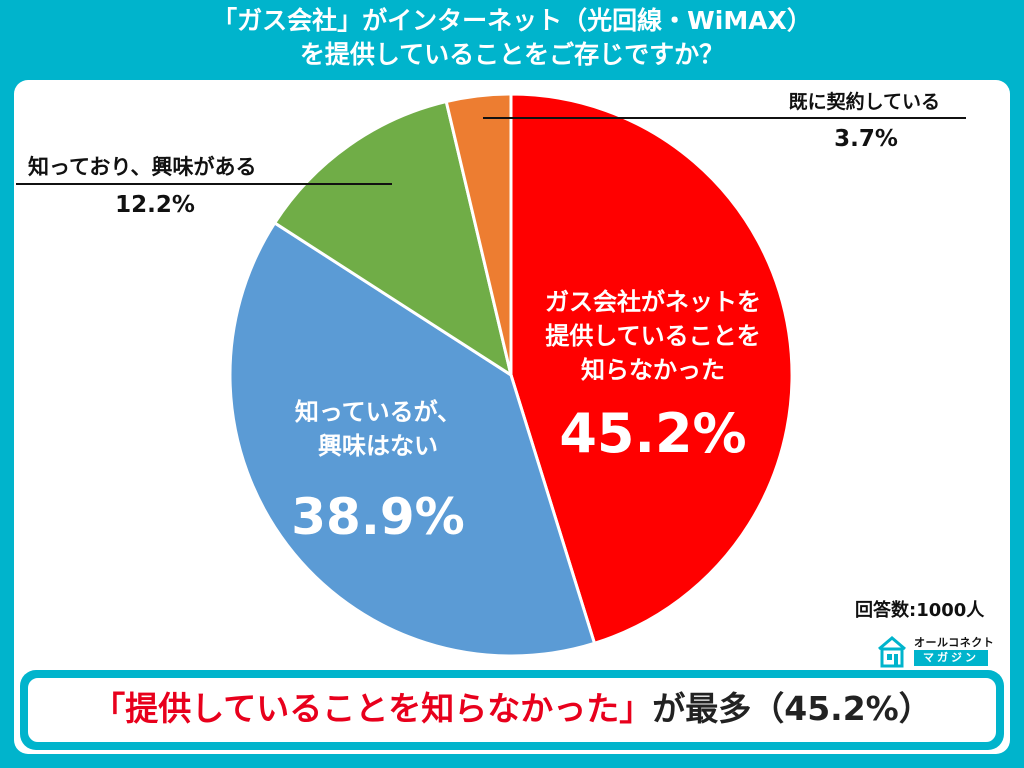 This screenshot has height=768, width=1024. Describe the element at coordinates (653, 370) in the screenshot. I see `slice-label-0-line-2: 知らなかった` at that location.